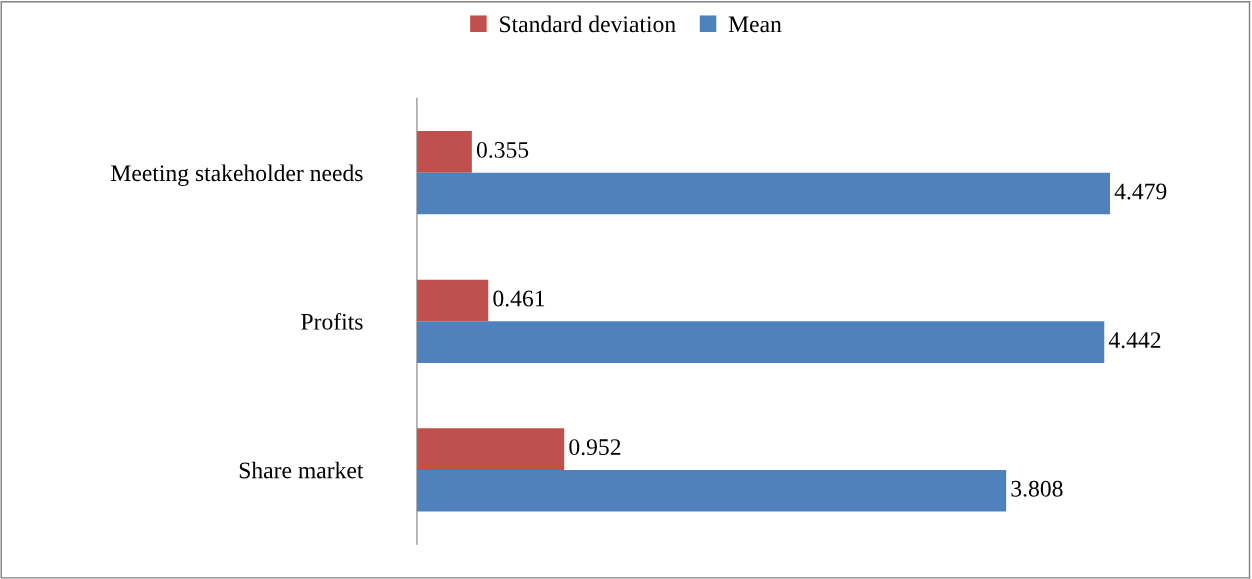  Describe the element at coordinates (301, 470) in the screenshot. I see `y-tick-label: Share market` at that location.